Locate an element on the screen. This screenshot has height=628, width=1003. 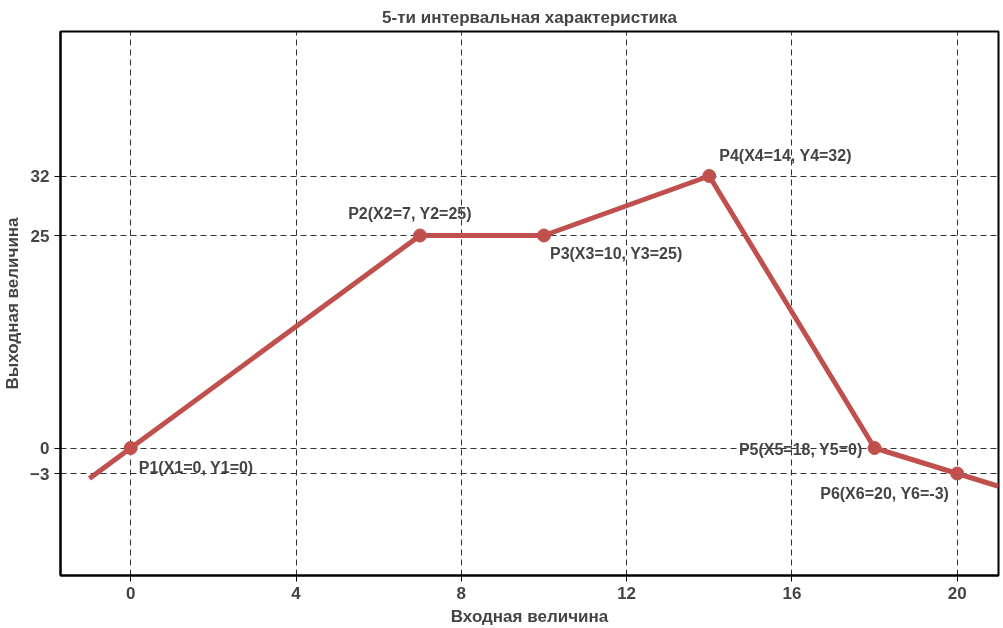
y-axis-title: Выходная величина is located at coordinates (13, 303).